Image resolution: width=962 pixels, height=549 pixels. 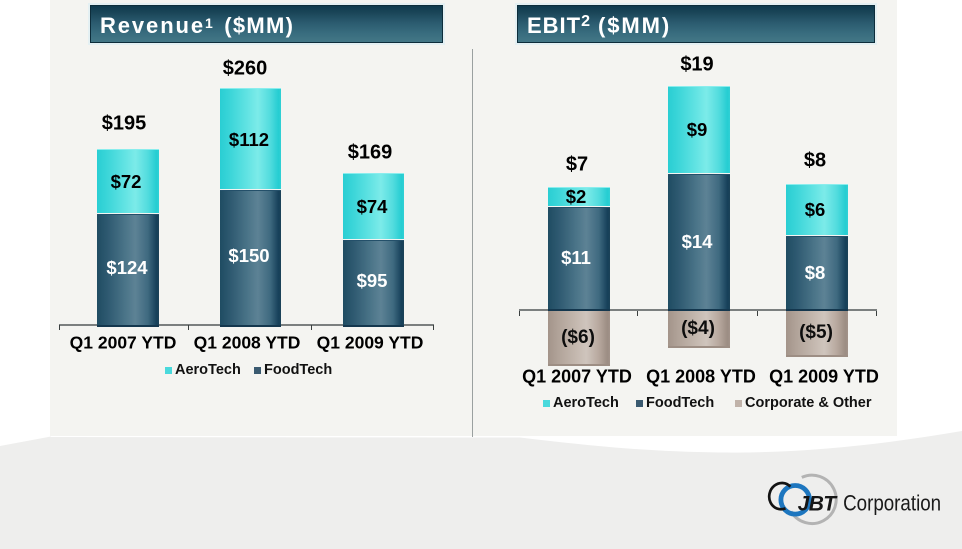 What do you see at coordinates (892, 503) in the screenshot?
I see `svg-text: Corporation` at bounding box center [892, 503].